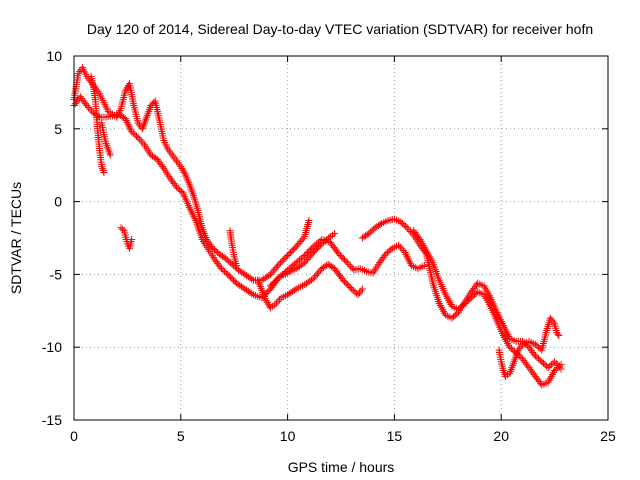 This screenshot has width=640, height=480. Describe the element at coordinates (288, 436) in the screenshot. I see `x-tick-label: 10` at that location.